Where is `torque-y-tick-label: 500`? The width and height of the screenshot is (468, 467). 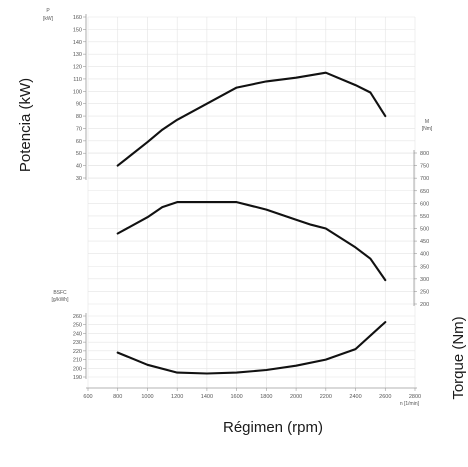 torque-y-tick-label: 500 is located at coordinates (424, 230).